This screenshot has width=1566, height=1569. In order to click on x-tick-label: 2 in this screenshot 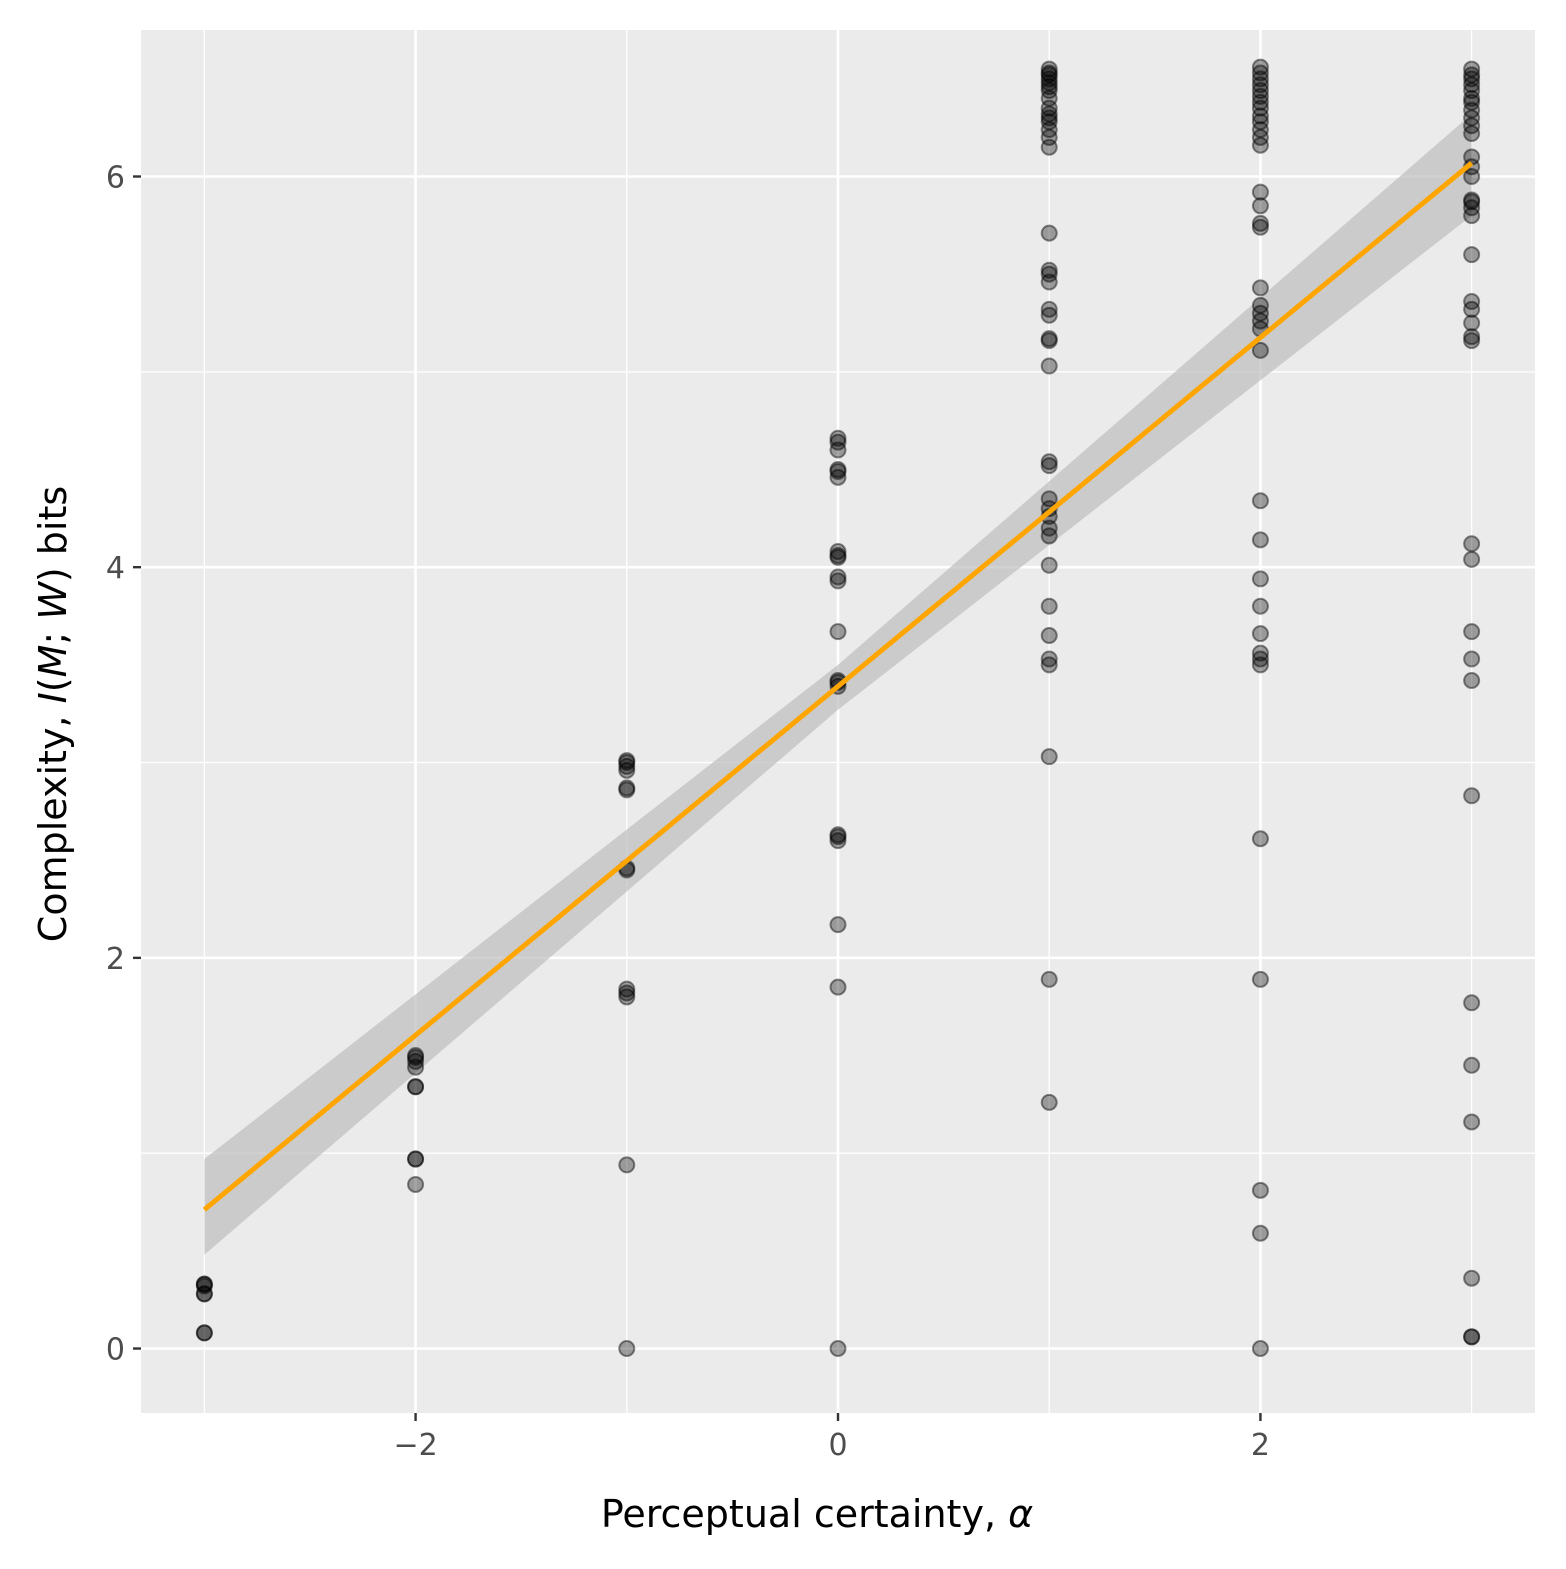, I will do `click(1260, 1445)`.